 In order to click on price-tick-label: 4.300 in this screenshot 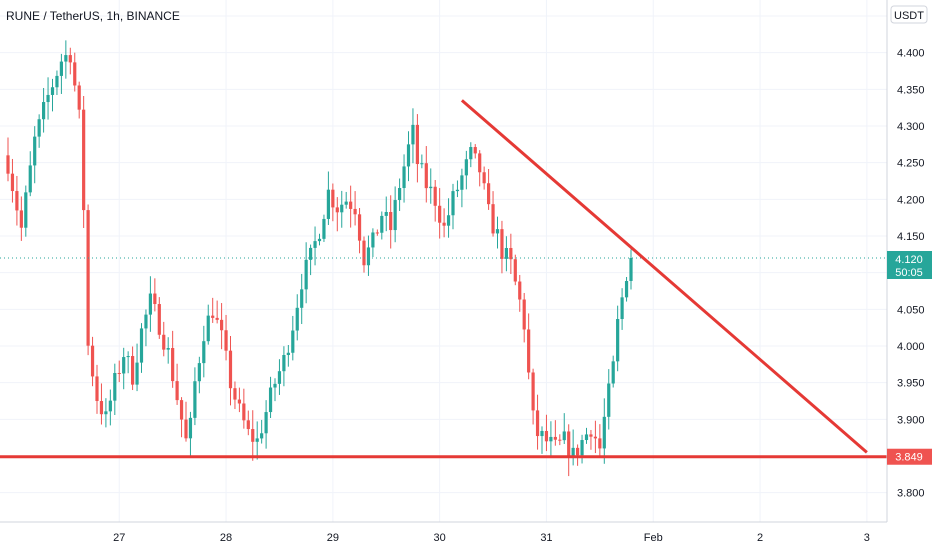, I will do `click(911, 127)`.